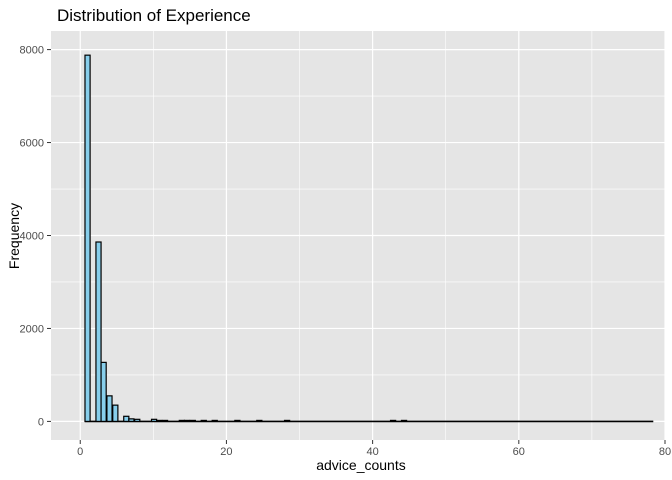 The width and height of the screenshot is (672, 480). What do you see at coordinates (32, 144) in the screenshot?
I see `y-tick-label: 6000` at bounding box center [32, 144].